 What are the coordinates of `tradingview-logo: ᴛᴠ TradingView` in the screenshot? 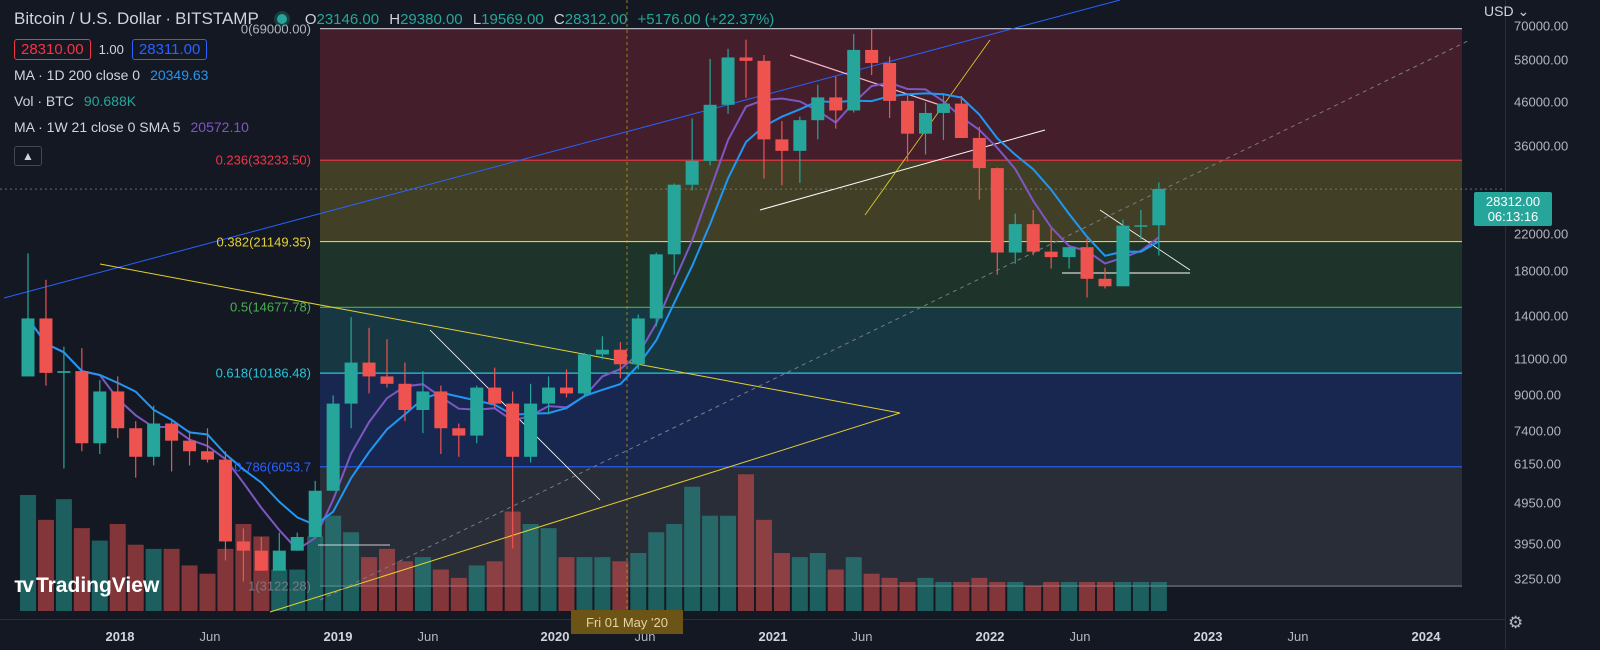 It's located at (86, 586).